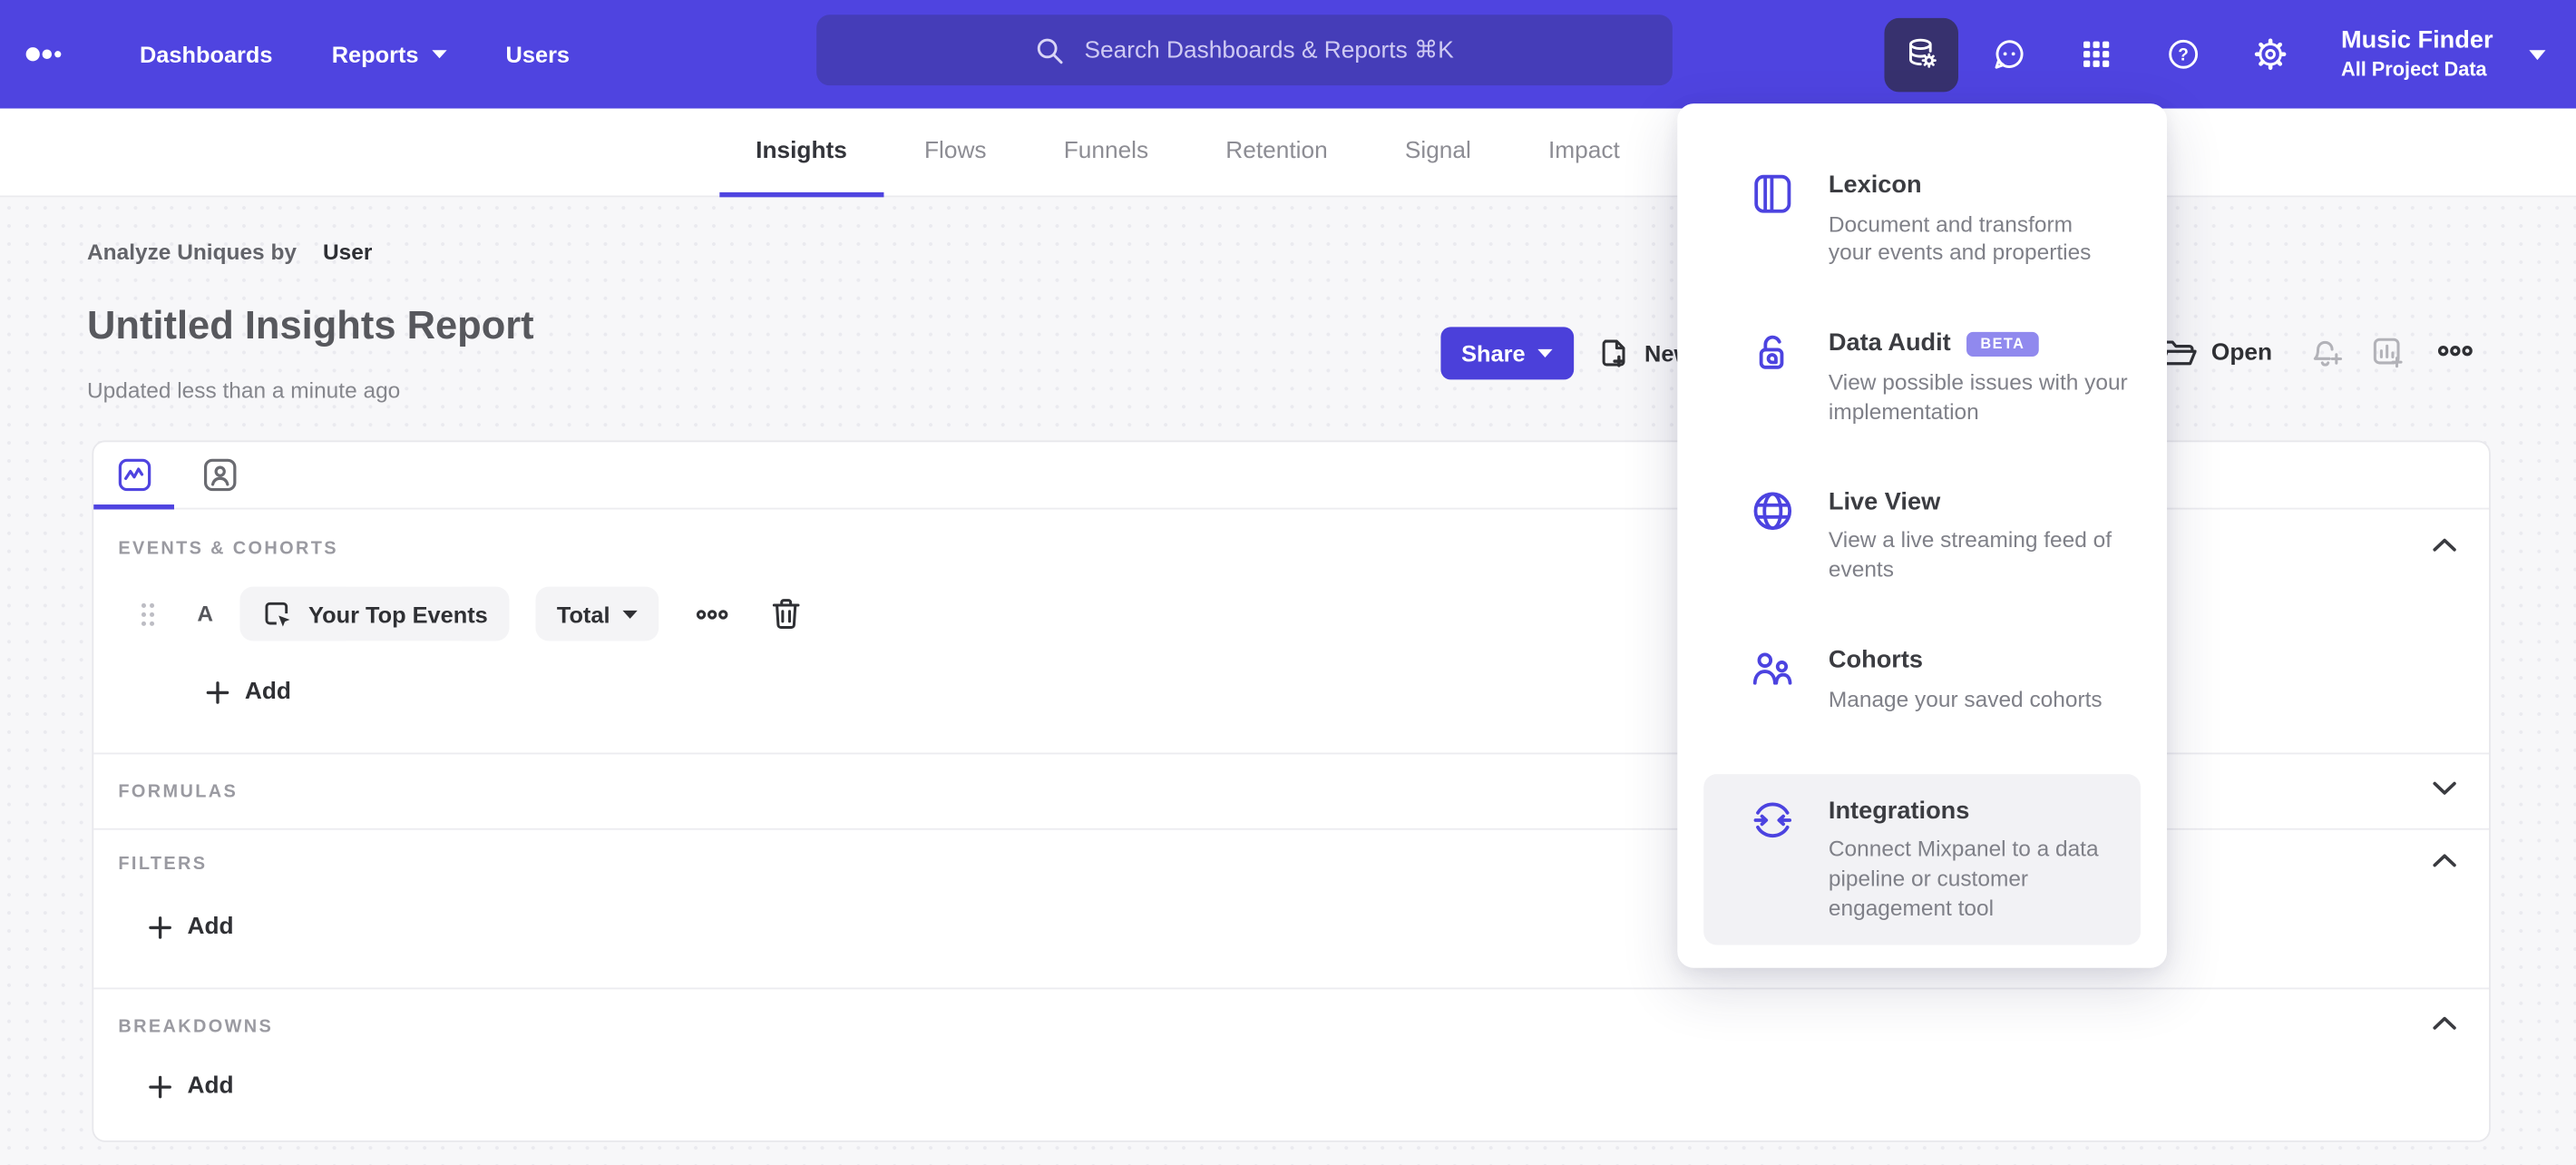 The width and height of the screenshot is (2576, 1165). I want to click on metric-selector-pill: Total, so click(597, 613).